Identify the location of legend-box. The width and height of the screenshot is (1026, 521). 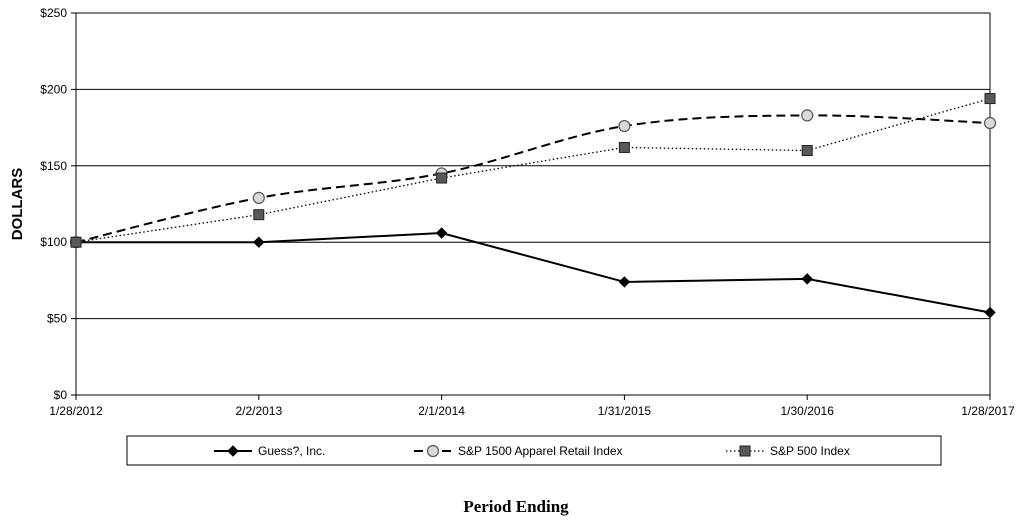
(534, 450).